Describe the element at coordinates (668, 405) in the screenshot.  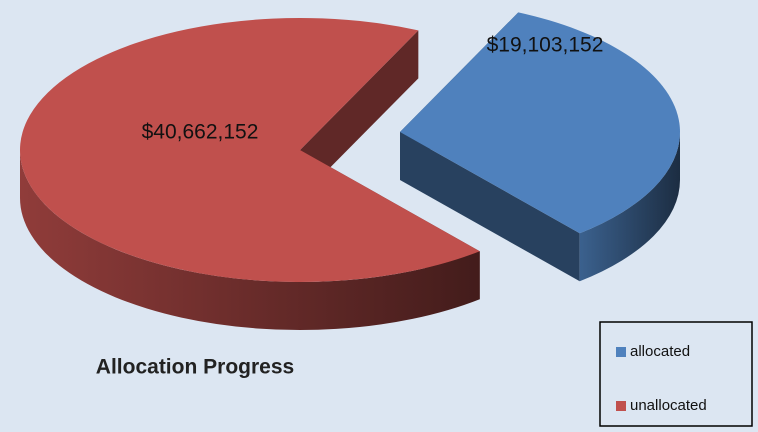
I see `legend-label: unallocated` at that location.